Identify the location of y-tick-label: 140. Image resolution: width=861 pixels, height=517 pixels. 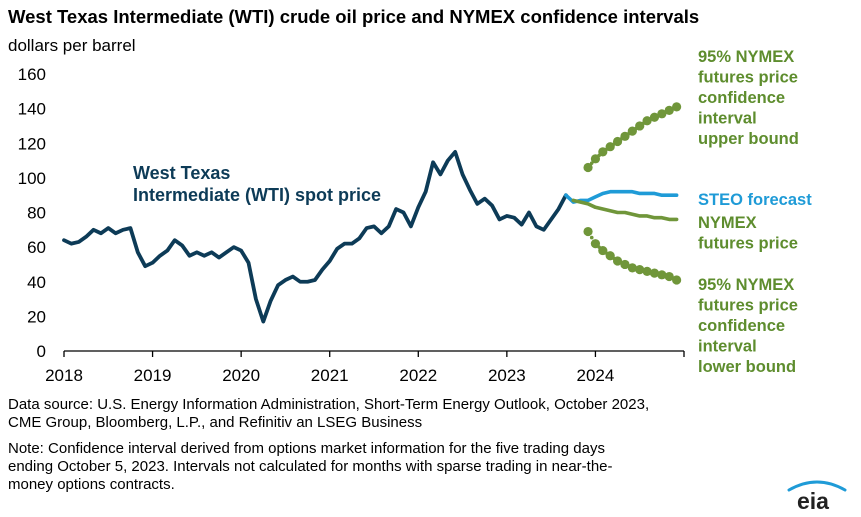
(32, 109).